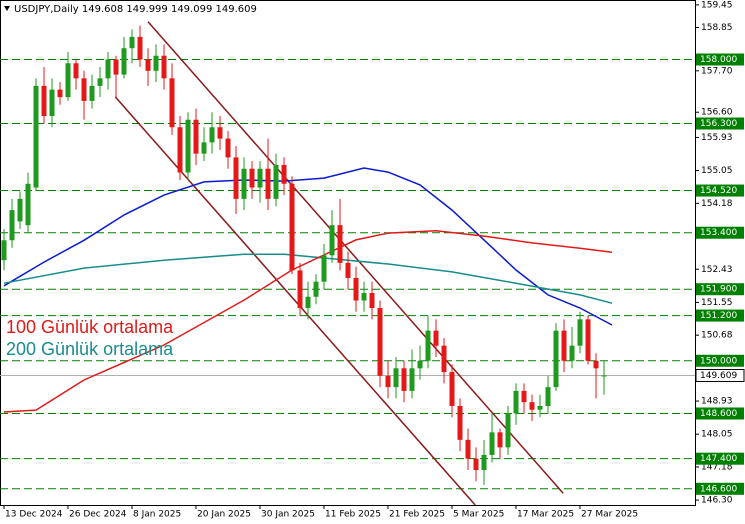 This screenshot has height=524, width=745. I want to click on x-tick-label: 26 Dec 2024, so click(98, 515).